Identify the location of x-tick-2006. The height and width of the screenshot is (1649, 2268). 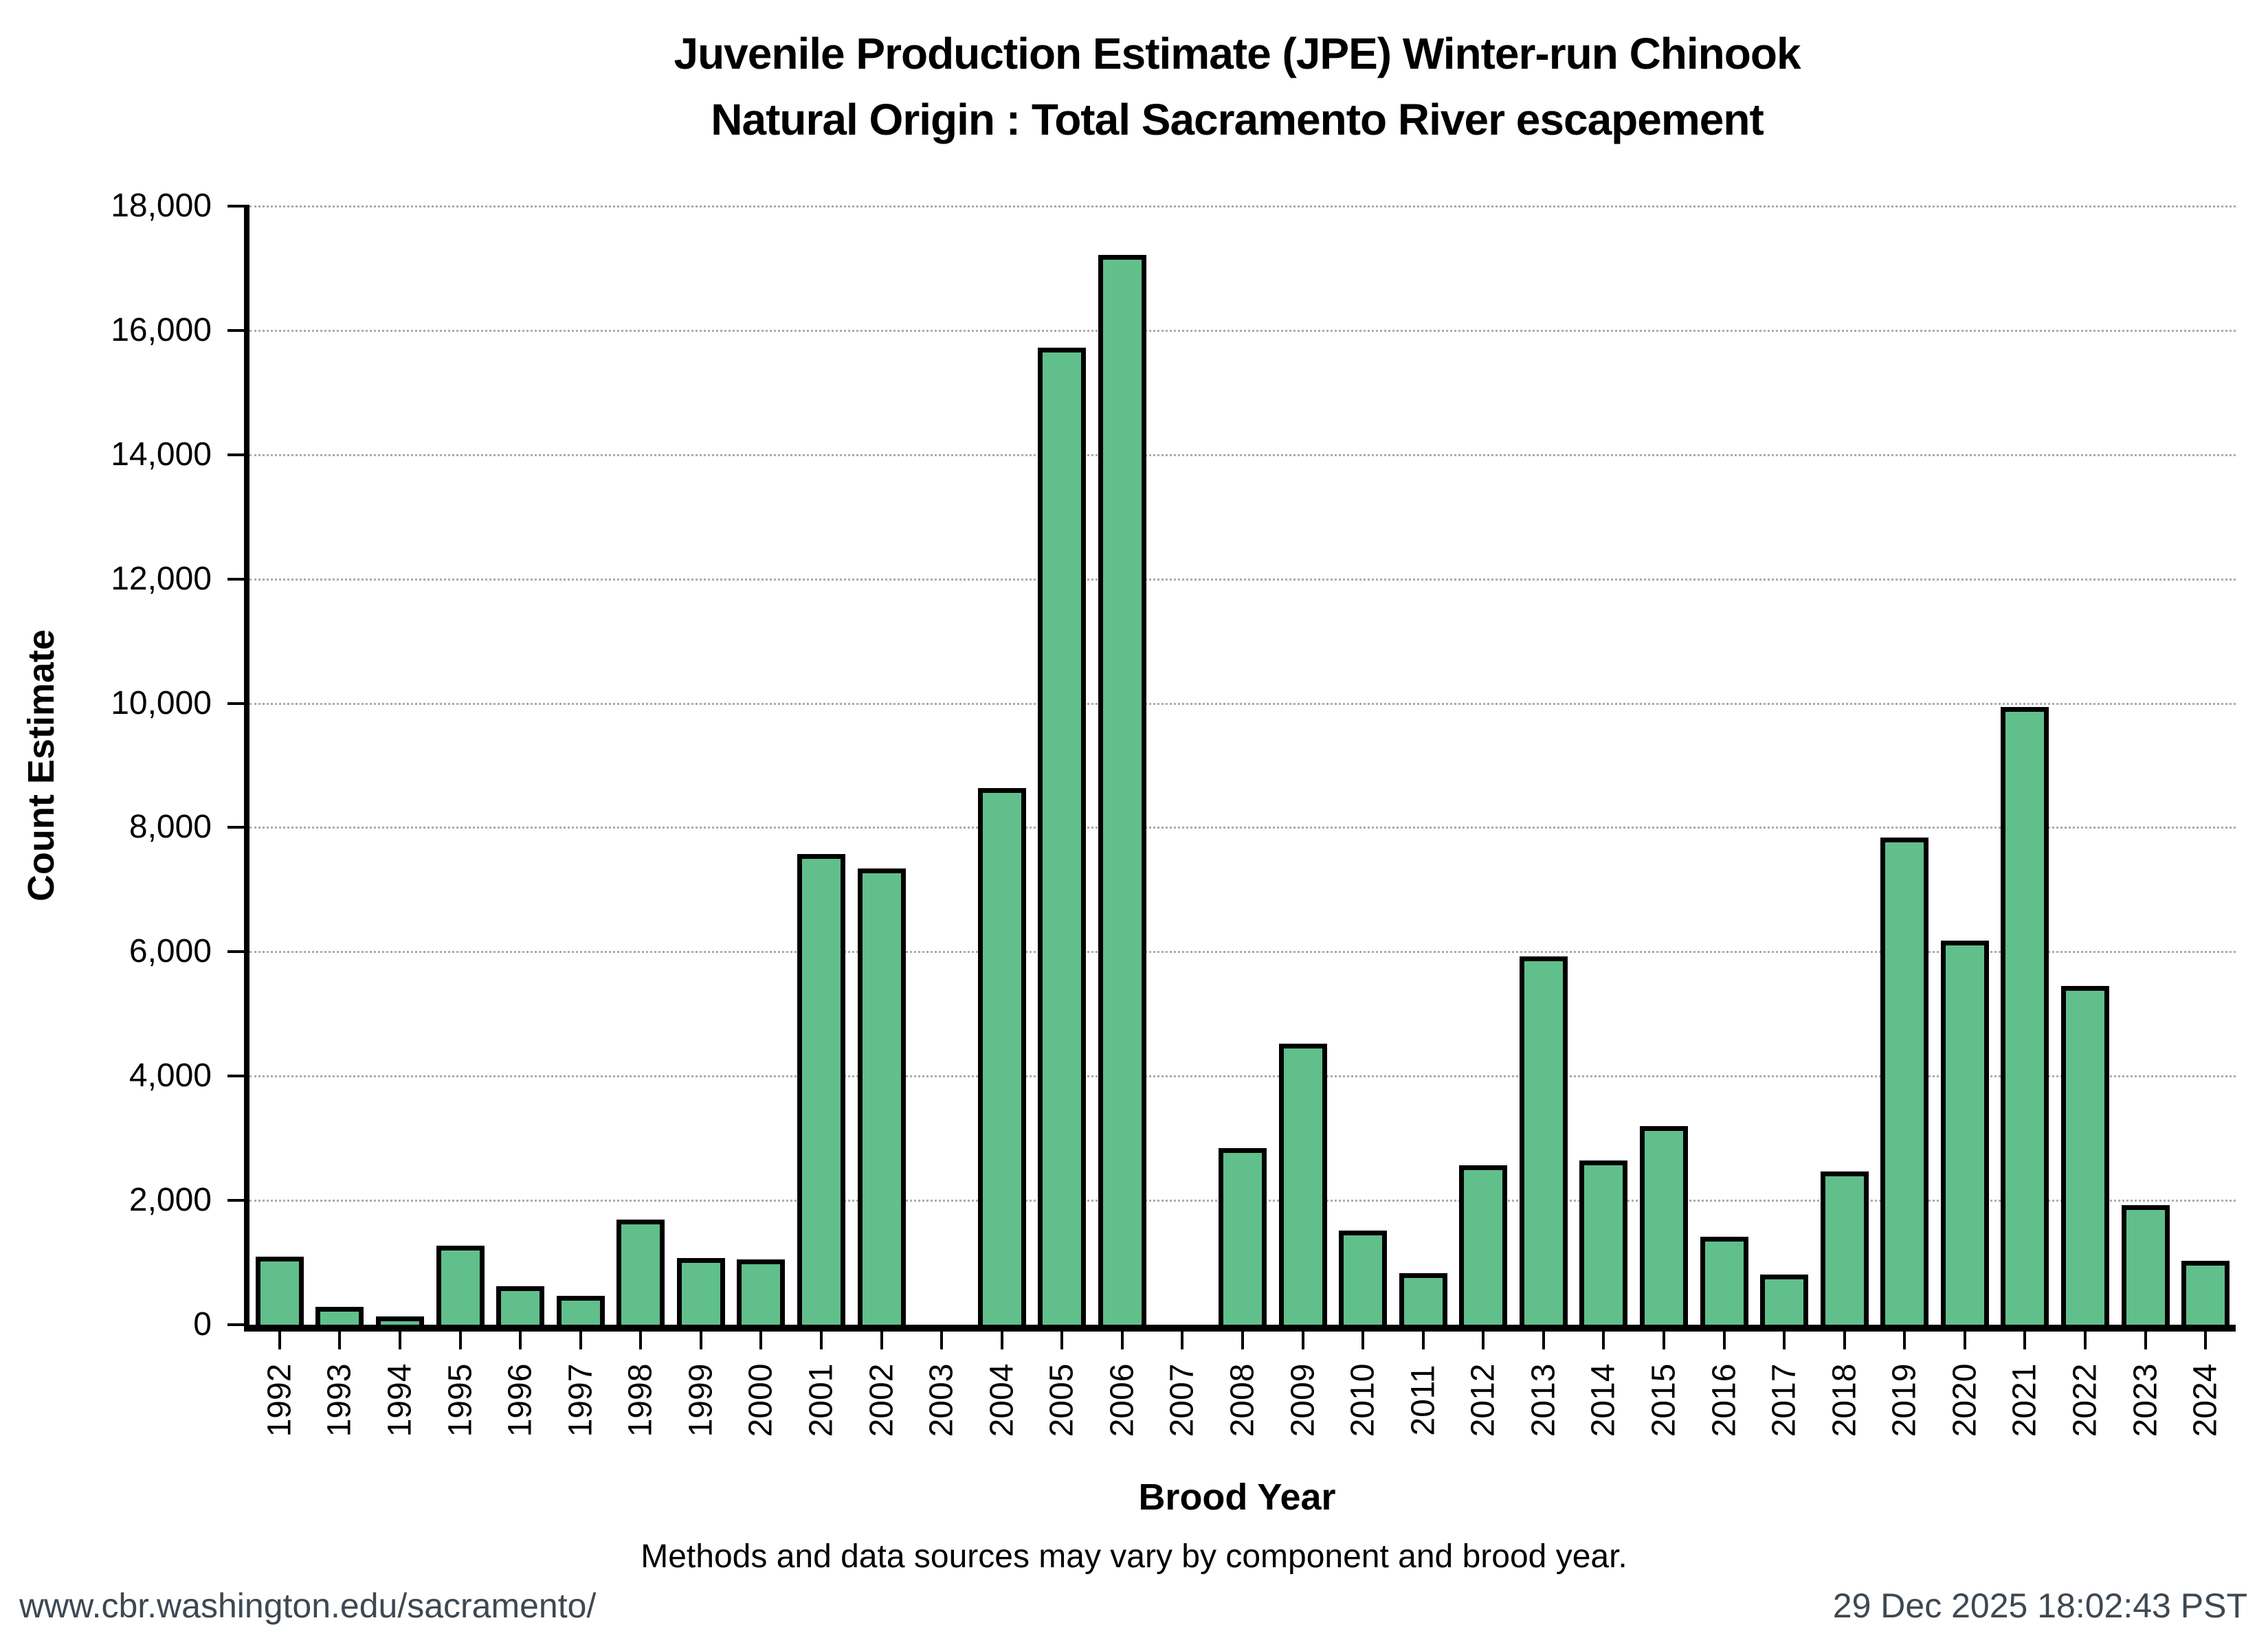
(1122, 1340).